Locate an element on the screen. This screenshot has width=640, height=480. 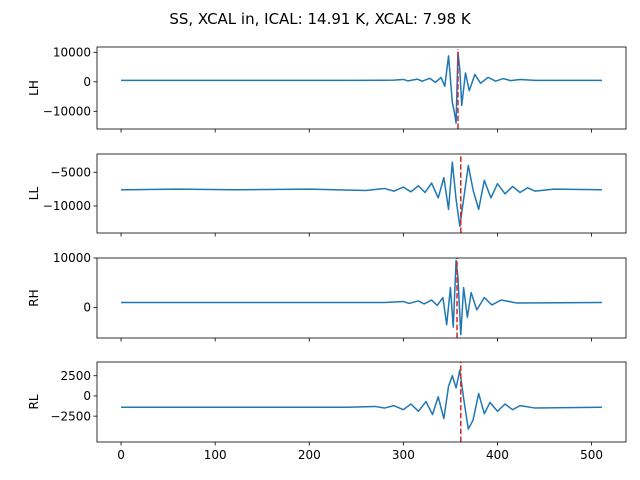
y-axis-label: RH is located at coordinates (34, 297).